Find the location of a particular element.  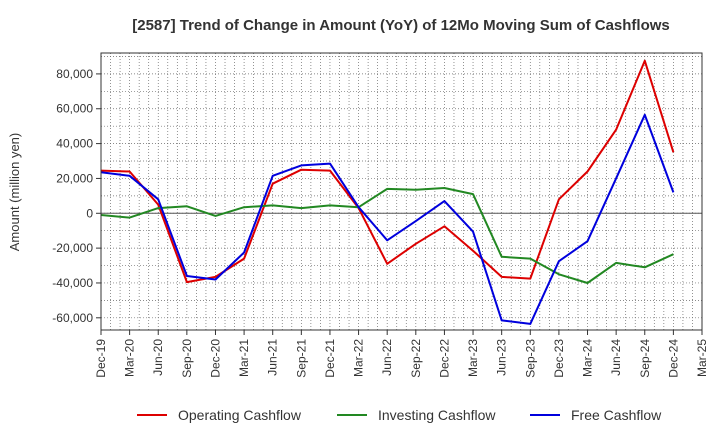

x-tick-label: Sep-21 is located at coordinates (301, 358).